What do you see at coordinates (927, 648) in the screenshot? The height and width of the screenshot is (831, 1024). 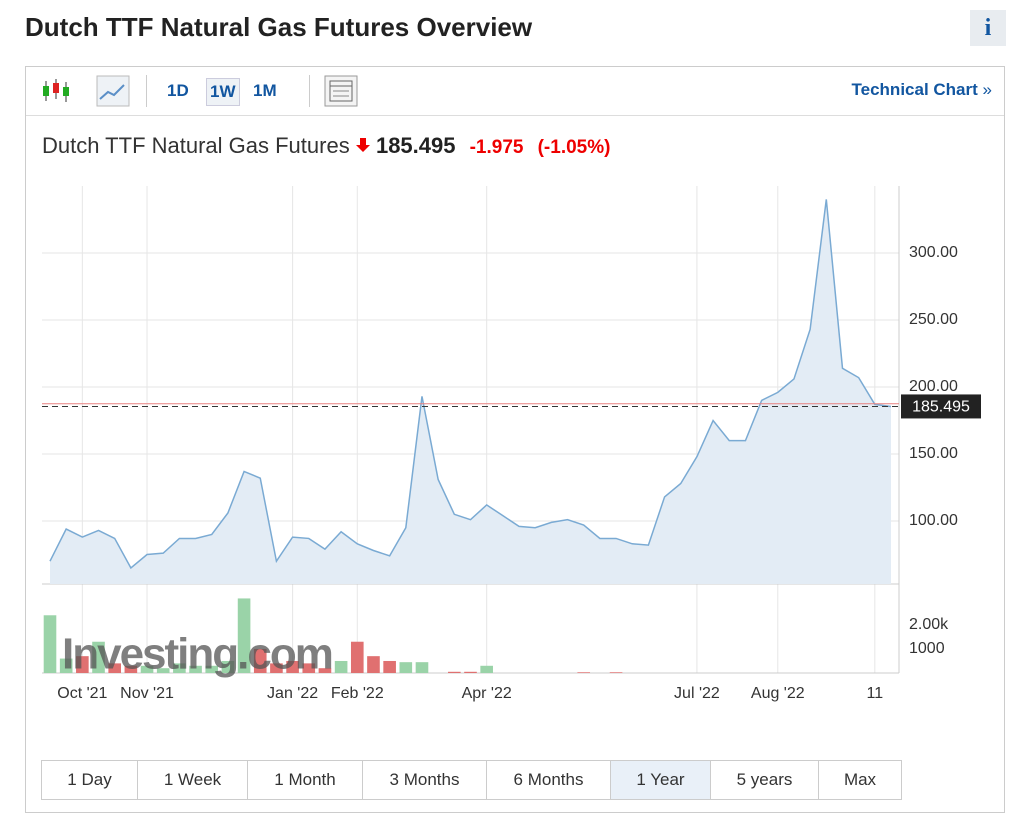 I see `volume-tick-label: 1000` at bounding box center [927, 648].